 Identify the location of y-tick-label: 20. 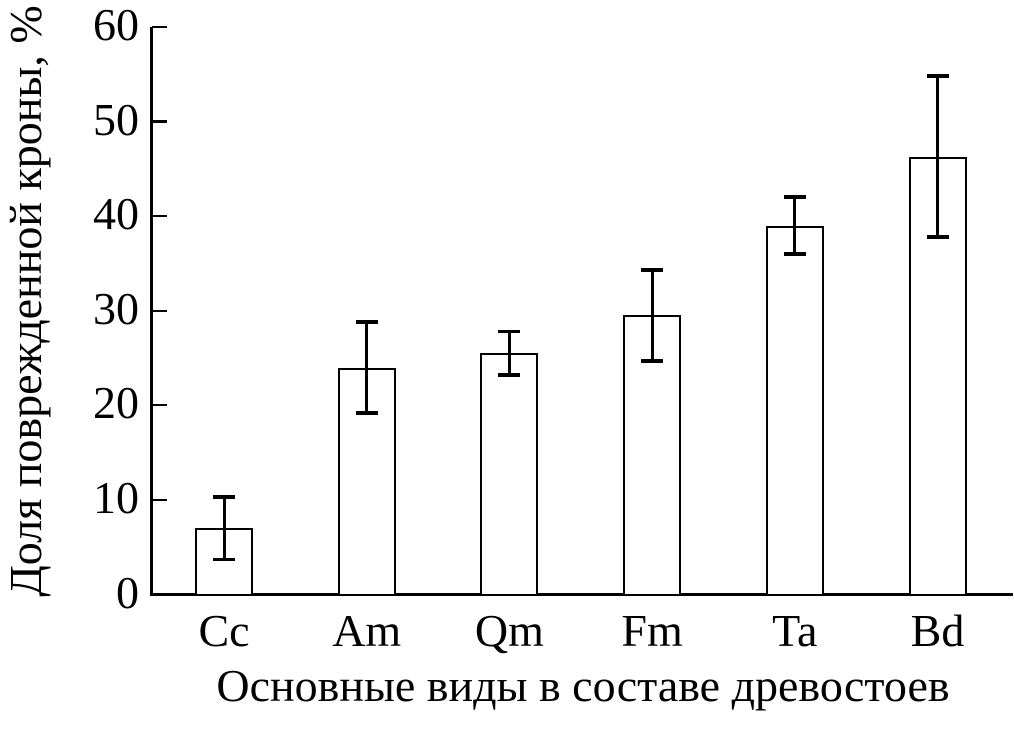
(116, 403).